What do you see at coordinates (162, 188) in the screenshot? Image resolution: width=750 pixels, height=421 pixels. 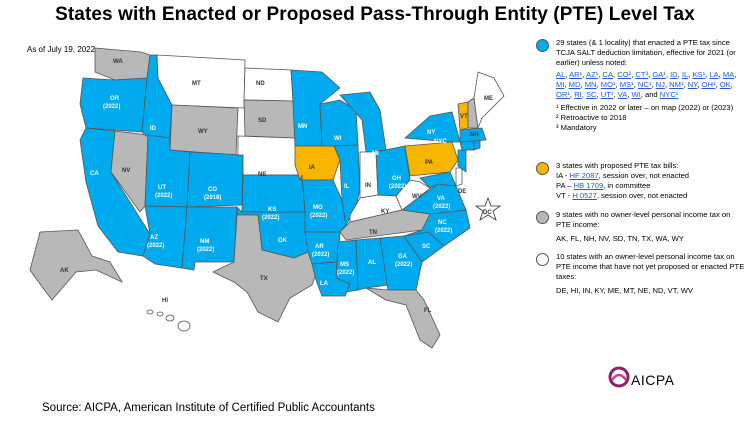 I see `label-ut: UT` at bounding box center [162, 188].